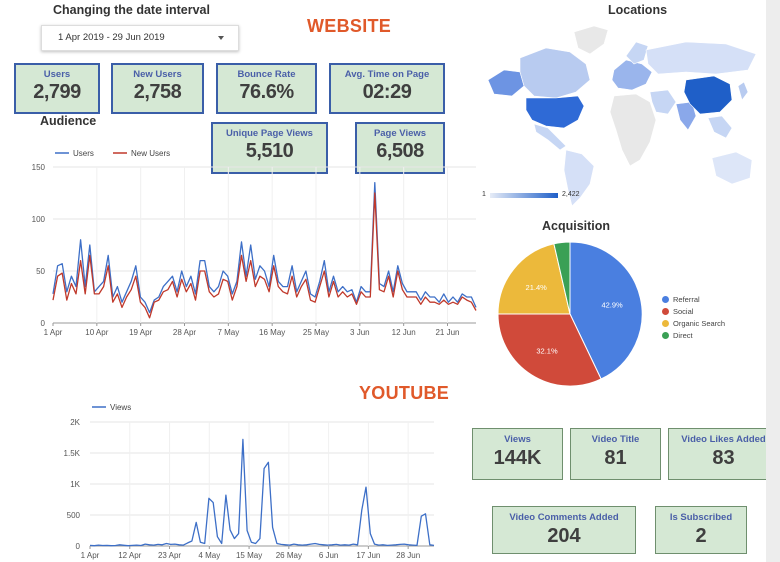  What do you see at coordinates (564, 517) in the screenshot?
I see `kpi-label: Video Comments Added` at bounding box center [564, 517].